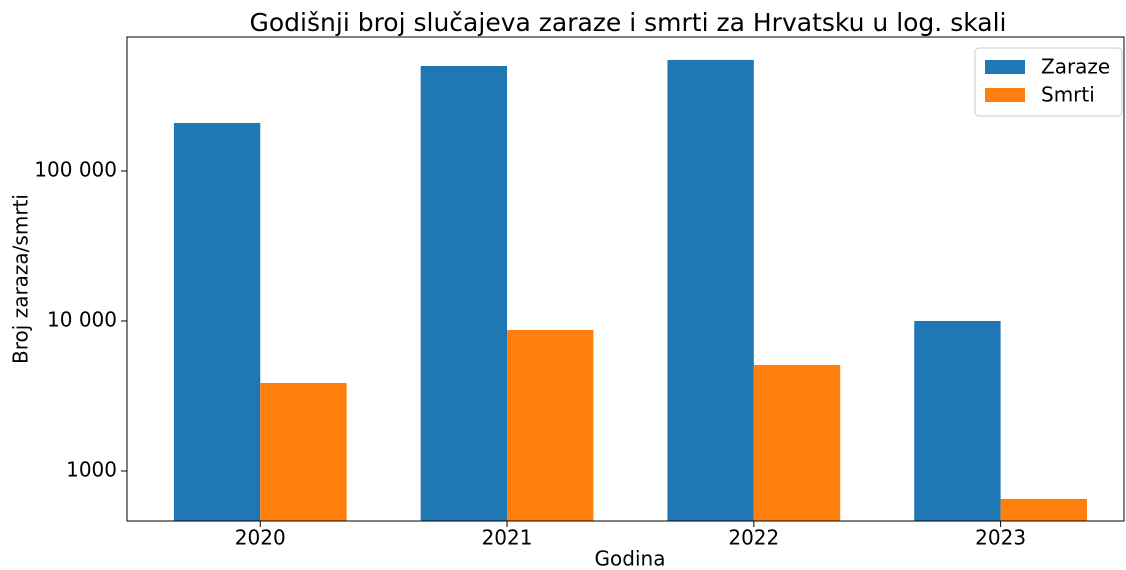  What do you see at coordinates (91, 469) in the screenshot?
I see `y-tick-label: 1000` at bounding box center [91, 469].